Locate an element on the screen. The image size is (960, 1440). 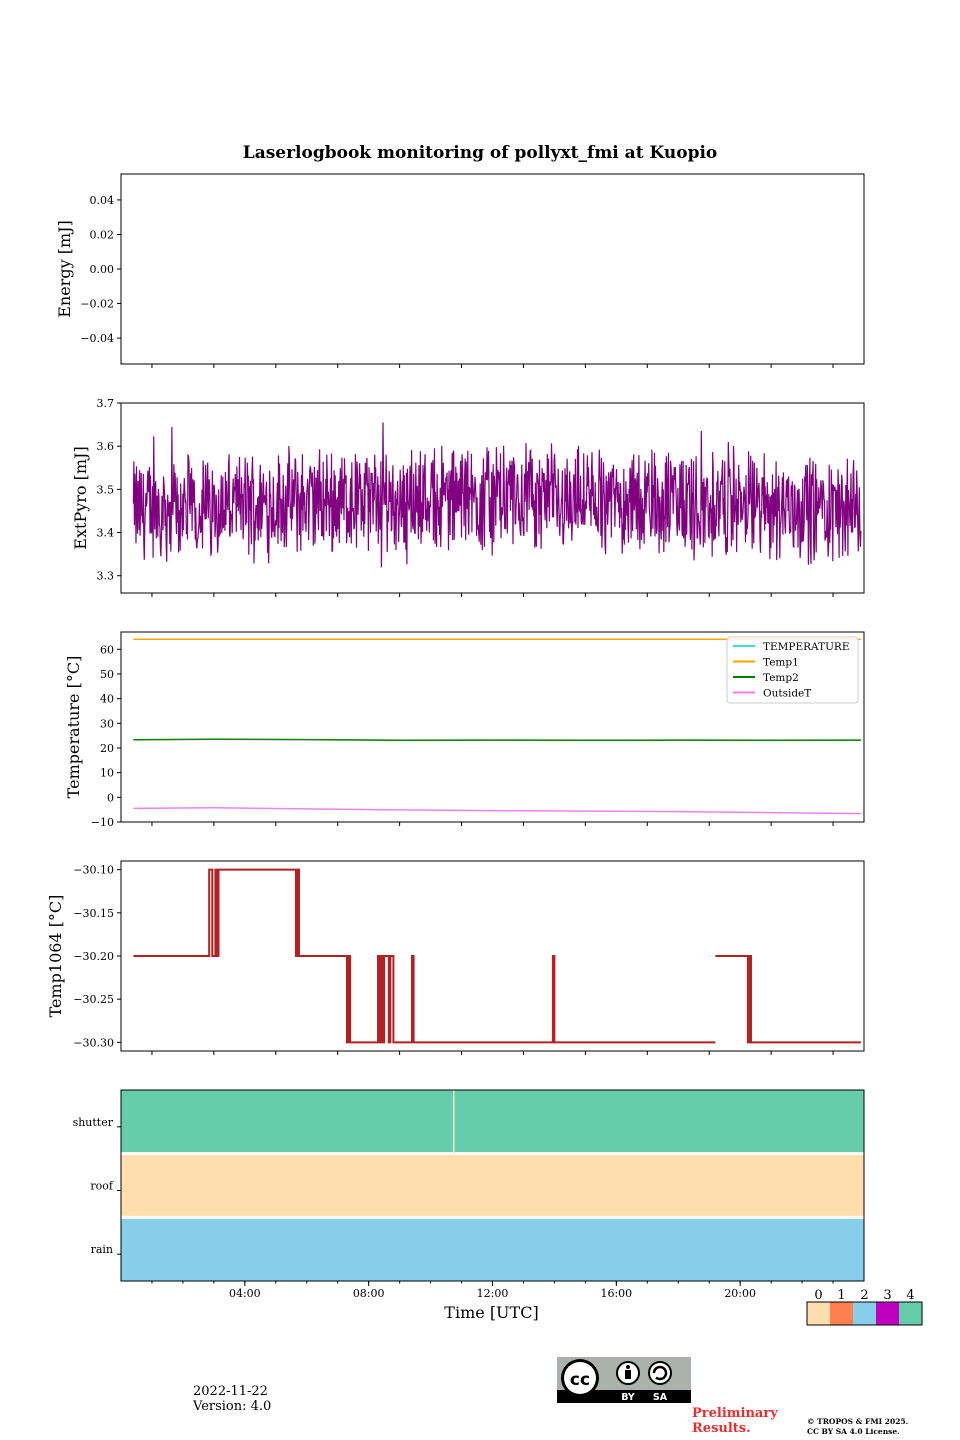
colorbar-label-4: 4 is located at coordinates (910, 1295).